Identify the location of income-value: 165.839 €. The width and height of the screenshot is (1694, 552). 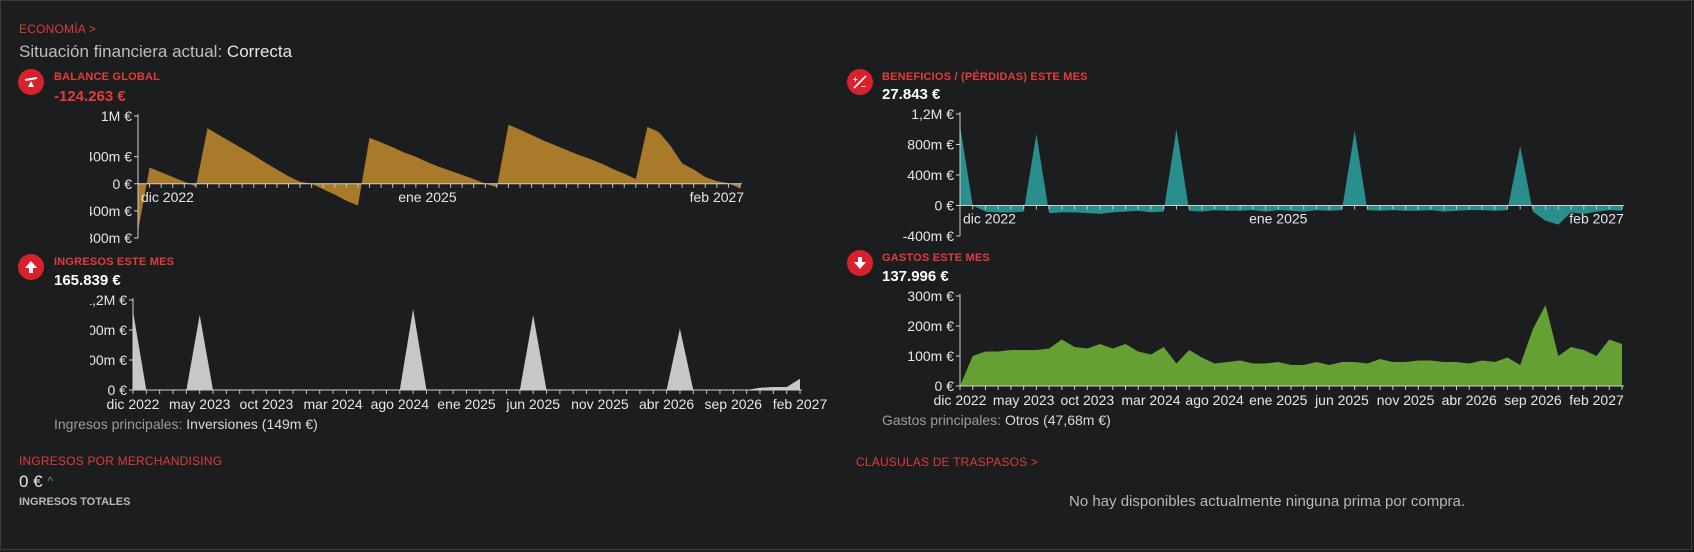
(87, 280).